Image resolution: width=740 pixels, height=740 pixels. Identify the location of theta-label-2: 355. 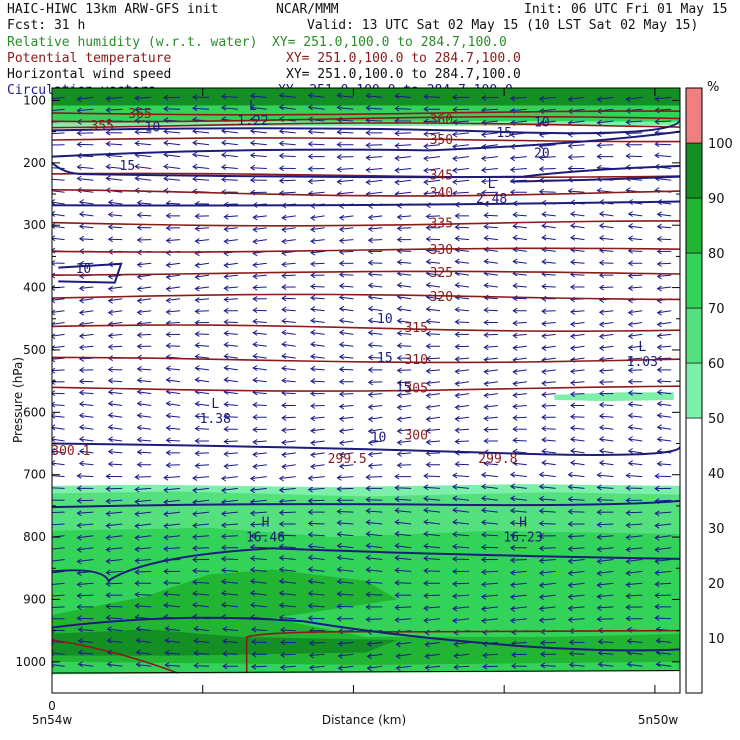
(101, 126).